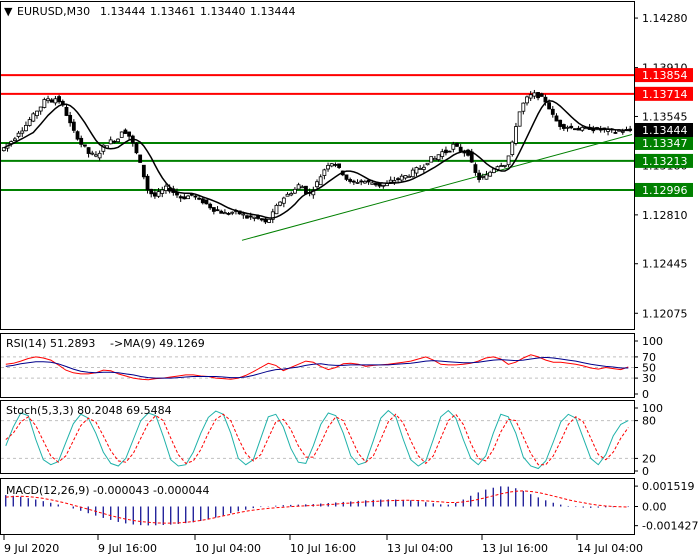 The image size is (700, 560). What do you see at coordinates (645, 394) in the screenshot?
I see `rsi-tick-label: 0` at bounding box center [645, 394].